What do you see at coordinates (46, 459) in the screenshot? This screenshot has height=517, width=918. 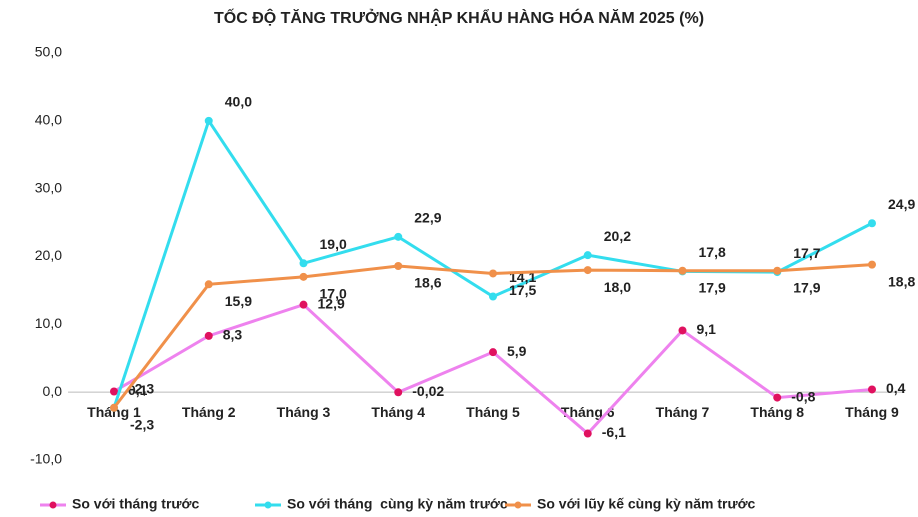 I see `y-tick-label: -10,0` at bounding box center [46, 459].